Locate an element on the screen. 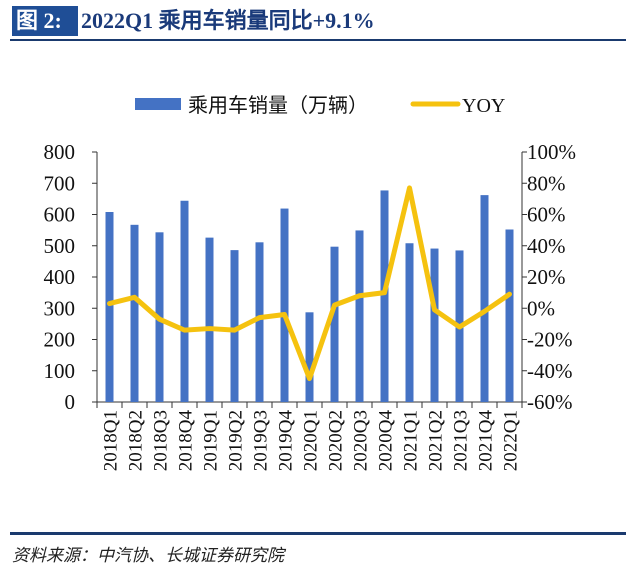  x-tick-label: 2021Q3 is located at coordinates (461, 440).